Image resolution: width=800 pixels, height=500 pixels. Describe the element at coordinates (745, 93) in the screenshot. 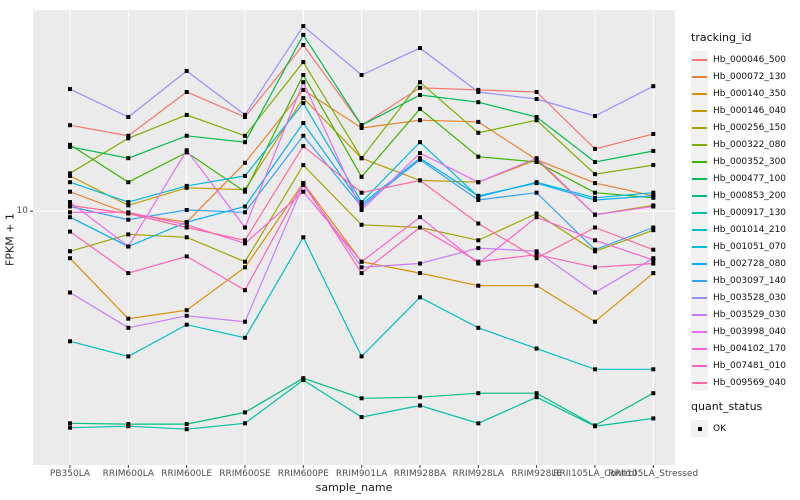

I see `legend-item-Hb_000140_350: Hb_000140_350` at that location.